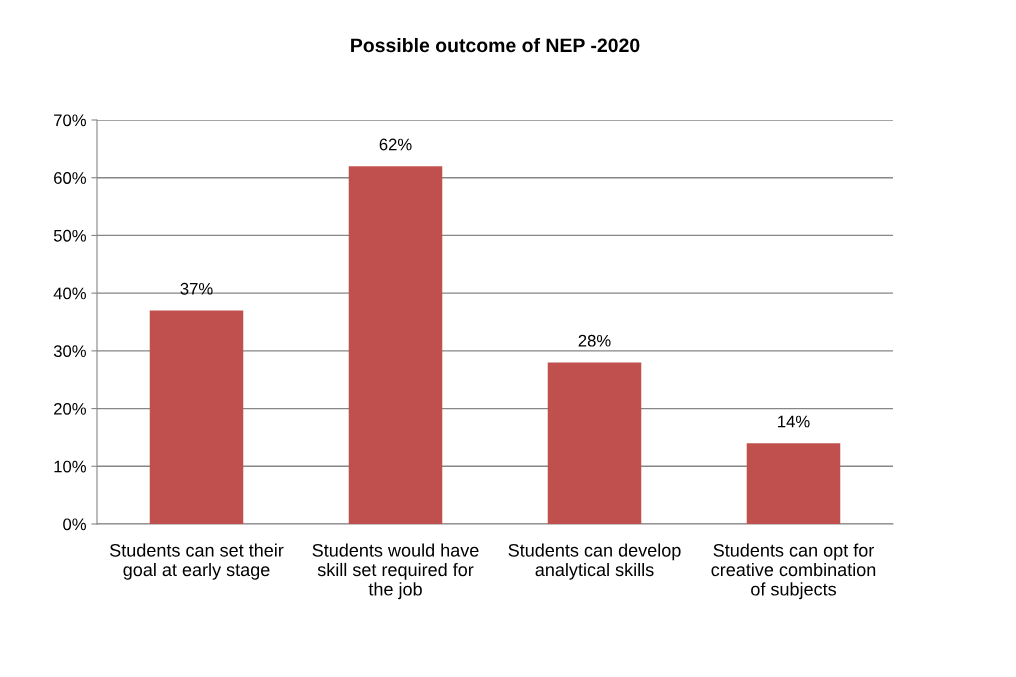  I want to click on y-tick-label: 60%, so click(70, 178).